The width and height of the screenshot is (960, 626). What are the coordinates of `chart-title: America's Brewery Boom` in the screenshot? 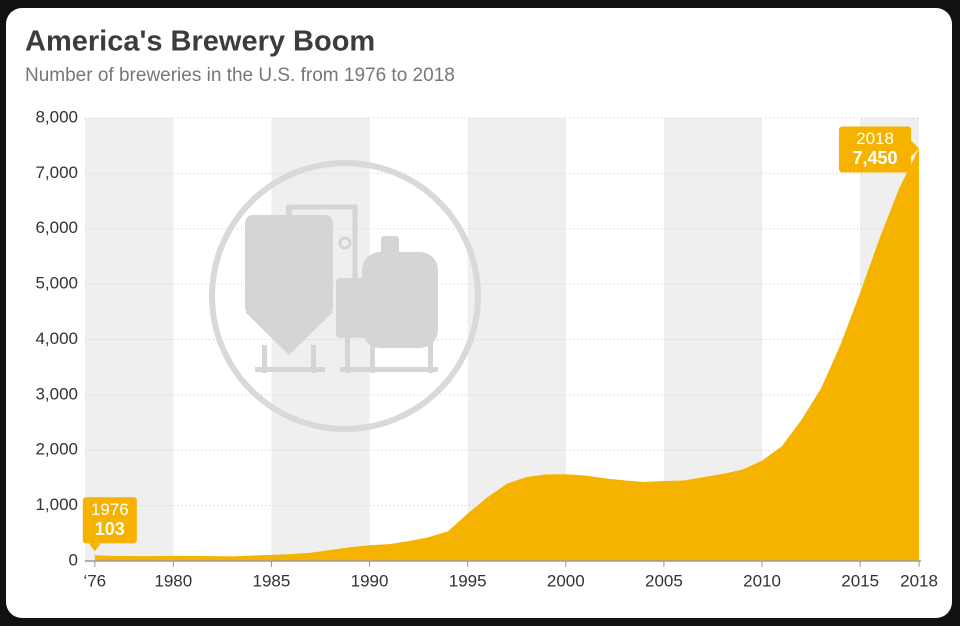 It's located at (200, 42).